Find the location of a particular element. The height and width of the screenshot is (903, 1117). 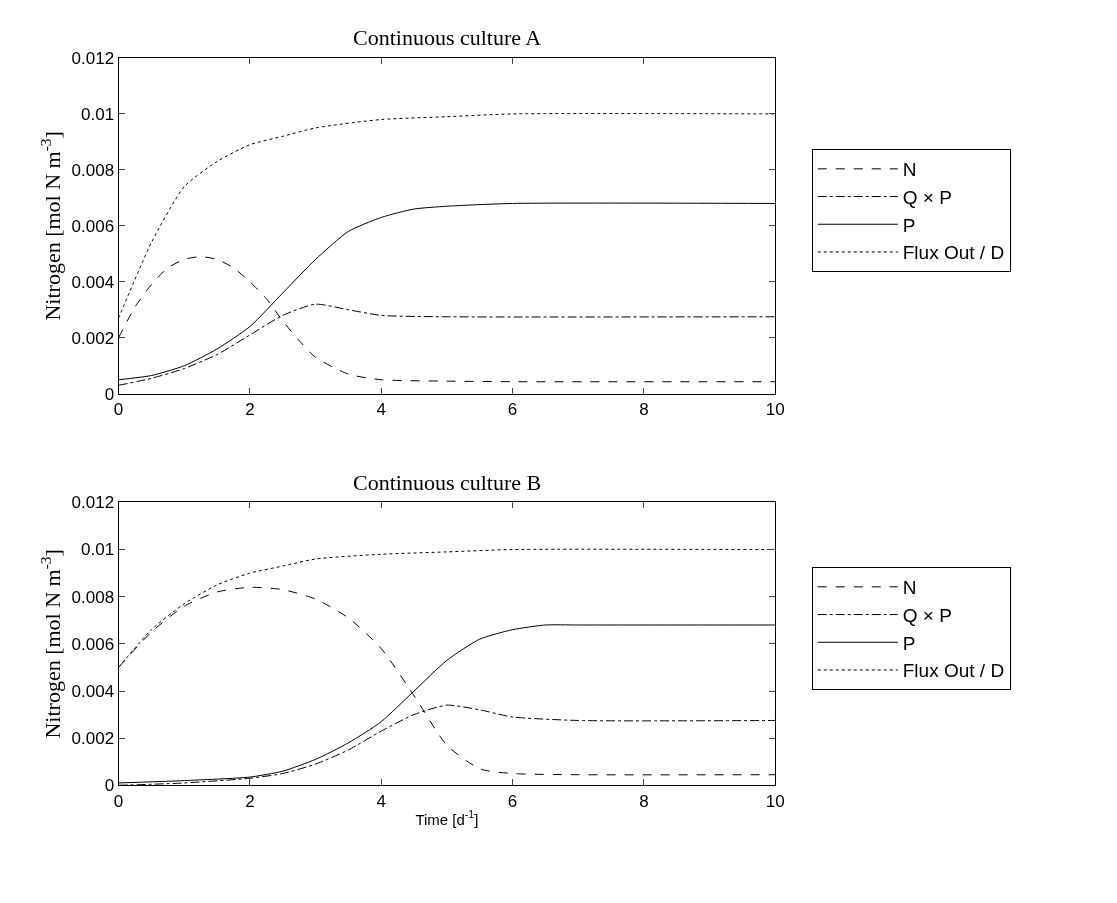

chart-title: Continuous culture A is located at coordinates (447, 37).